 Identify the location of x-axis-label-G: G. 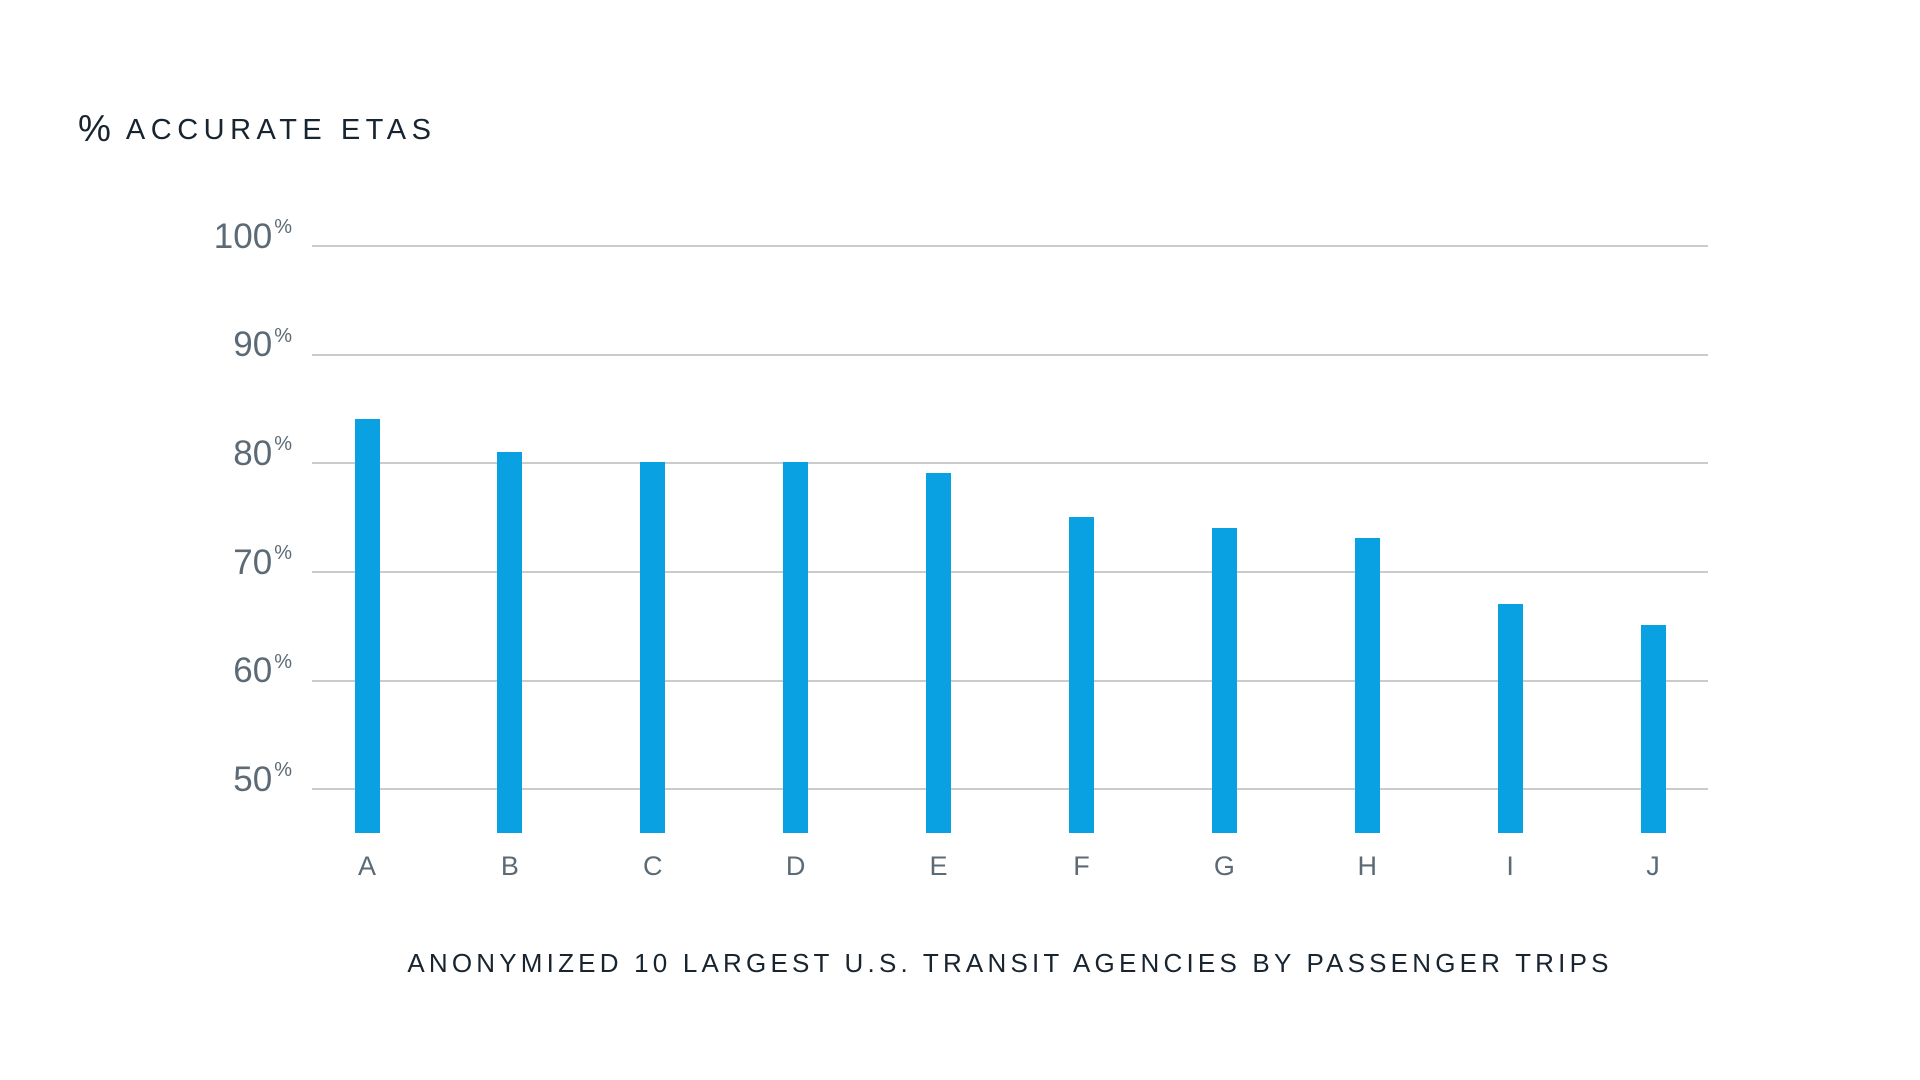
(1224, 866).